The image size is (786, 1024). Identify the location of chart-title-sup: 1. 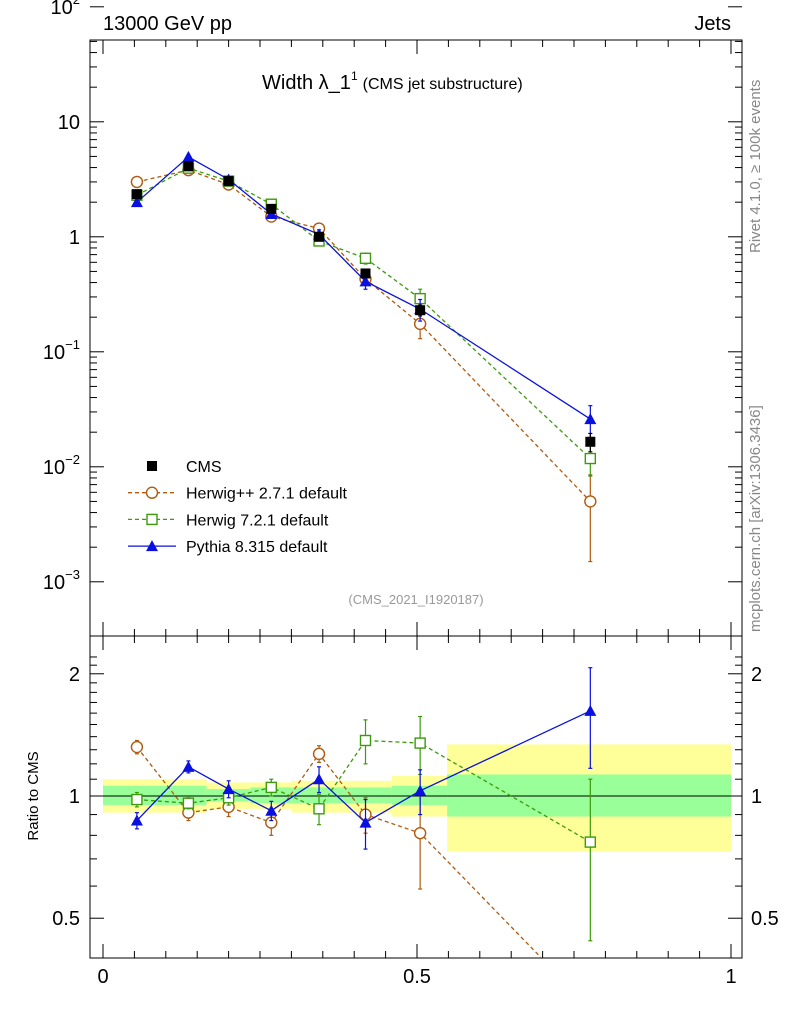
(354, 76).